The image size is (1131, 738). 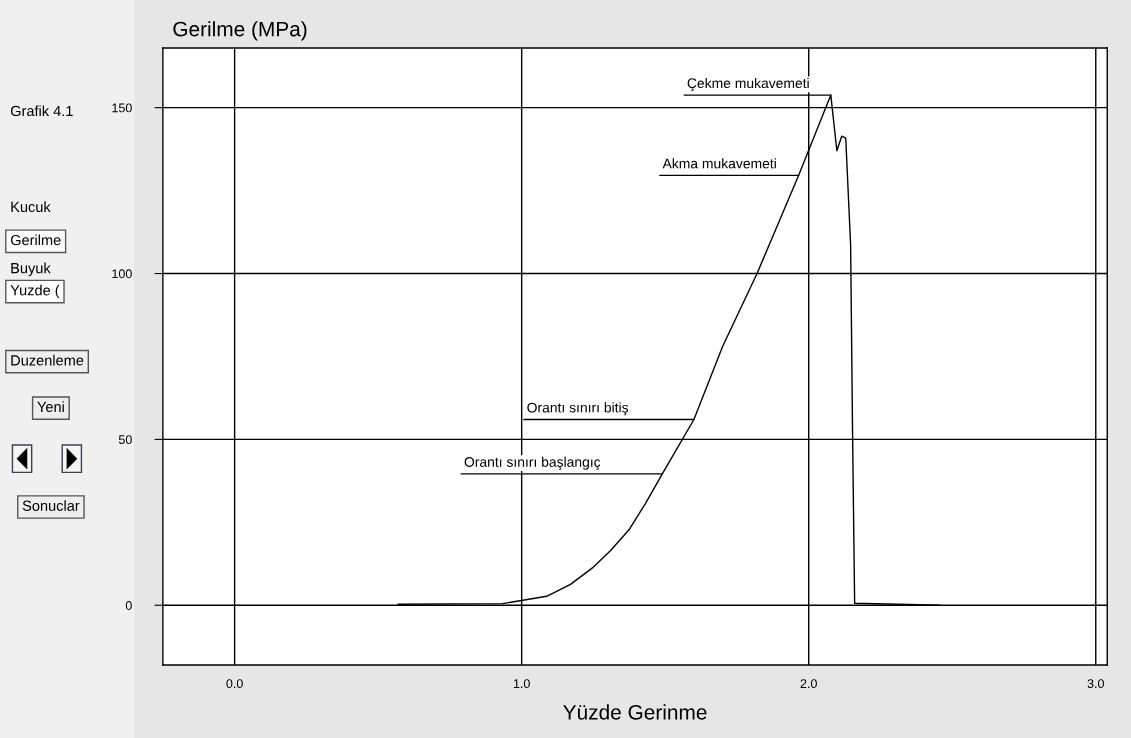 What do you see at coordinates (719, 163) in the screenshot?
I see `annotation: Akma mukavemeti` at bounding box center [719, 163].